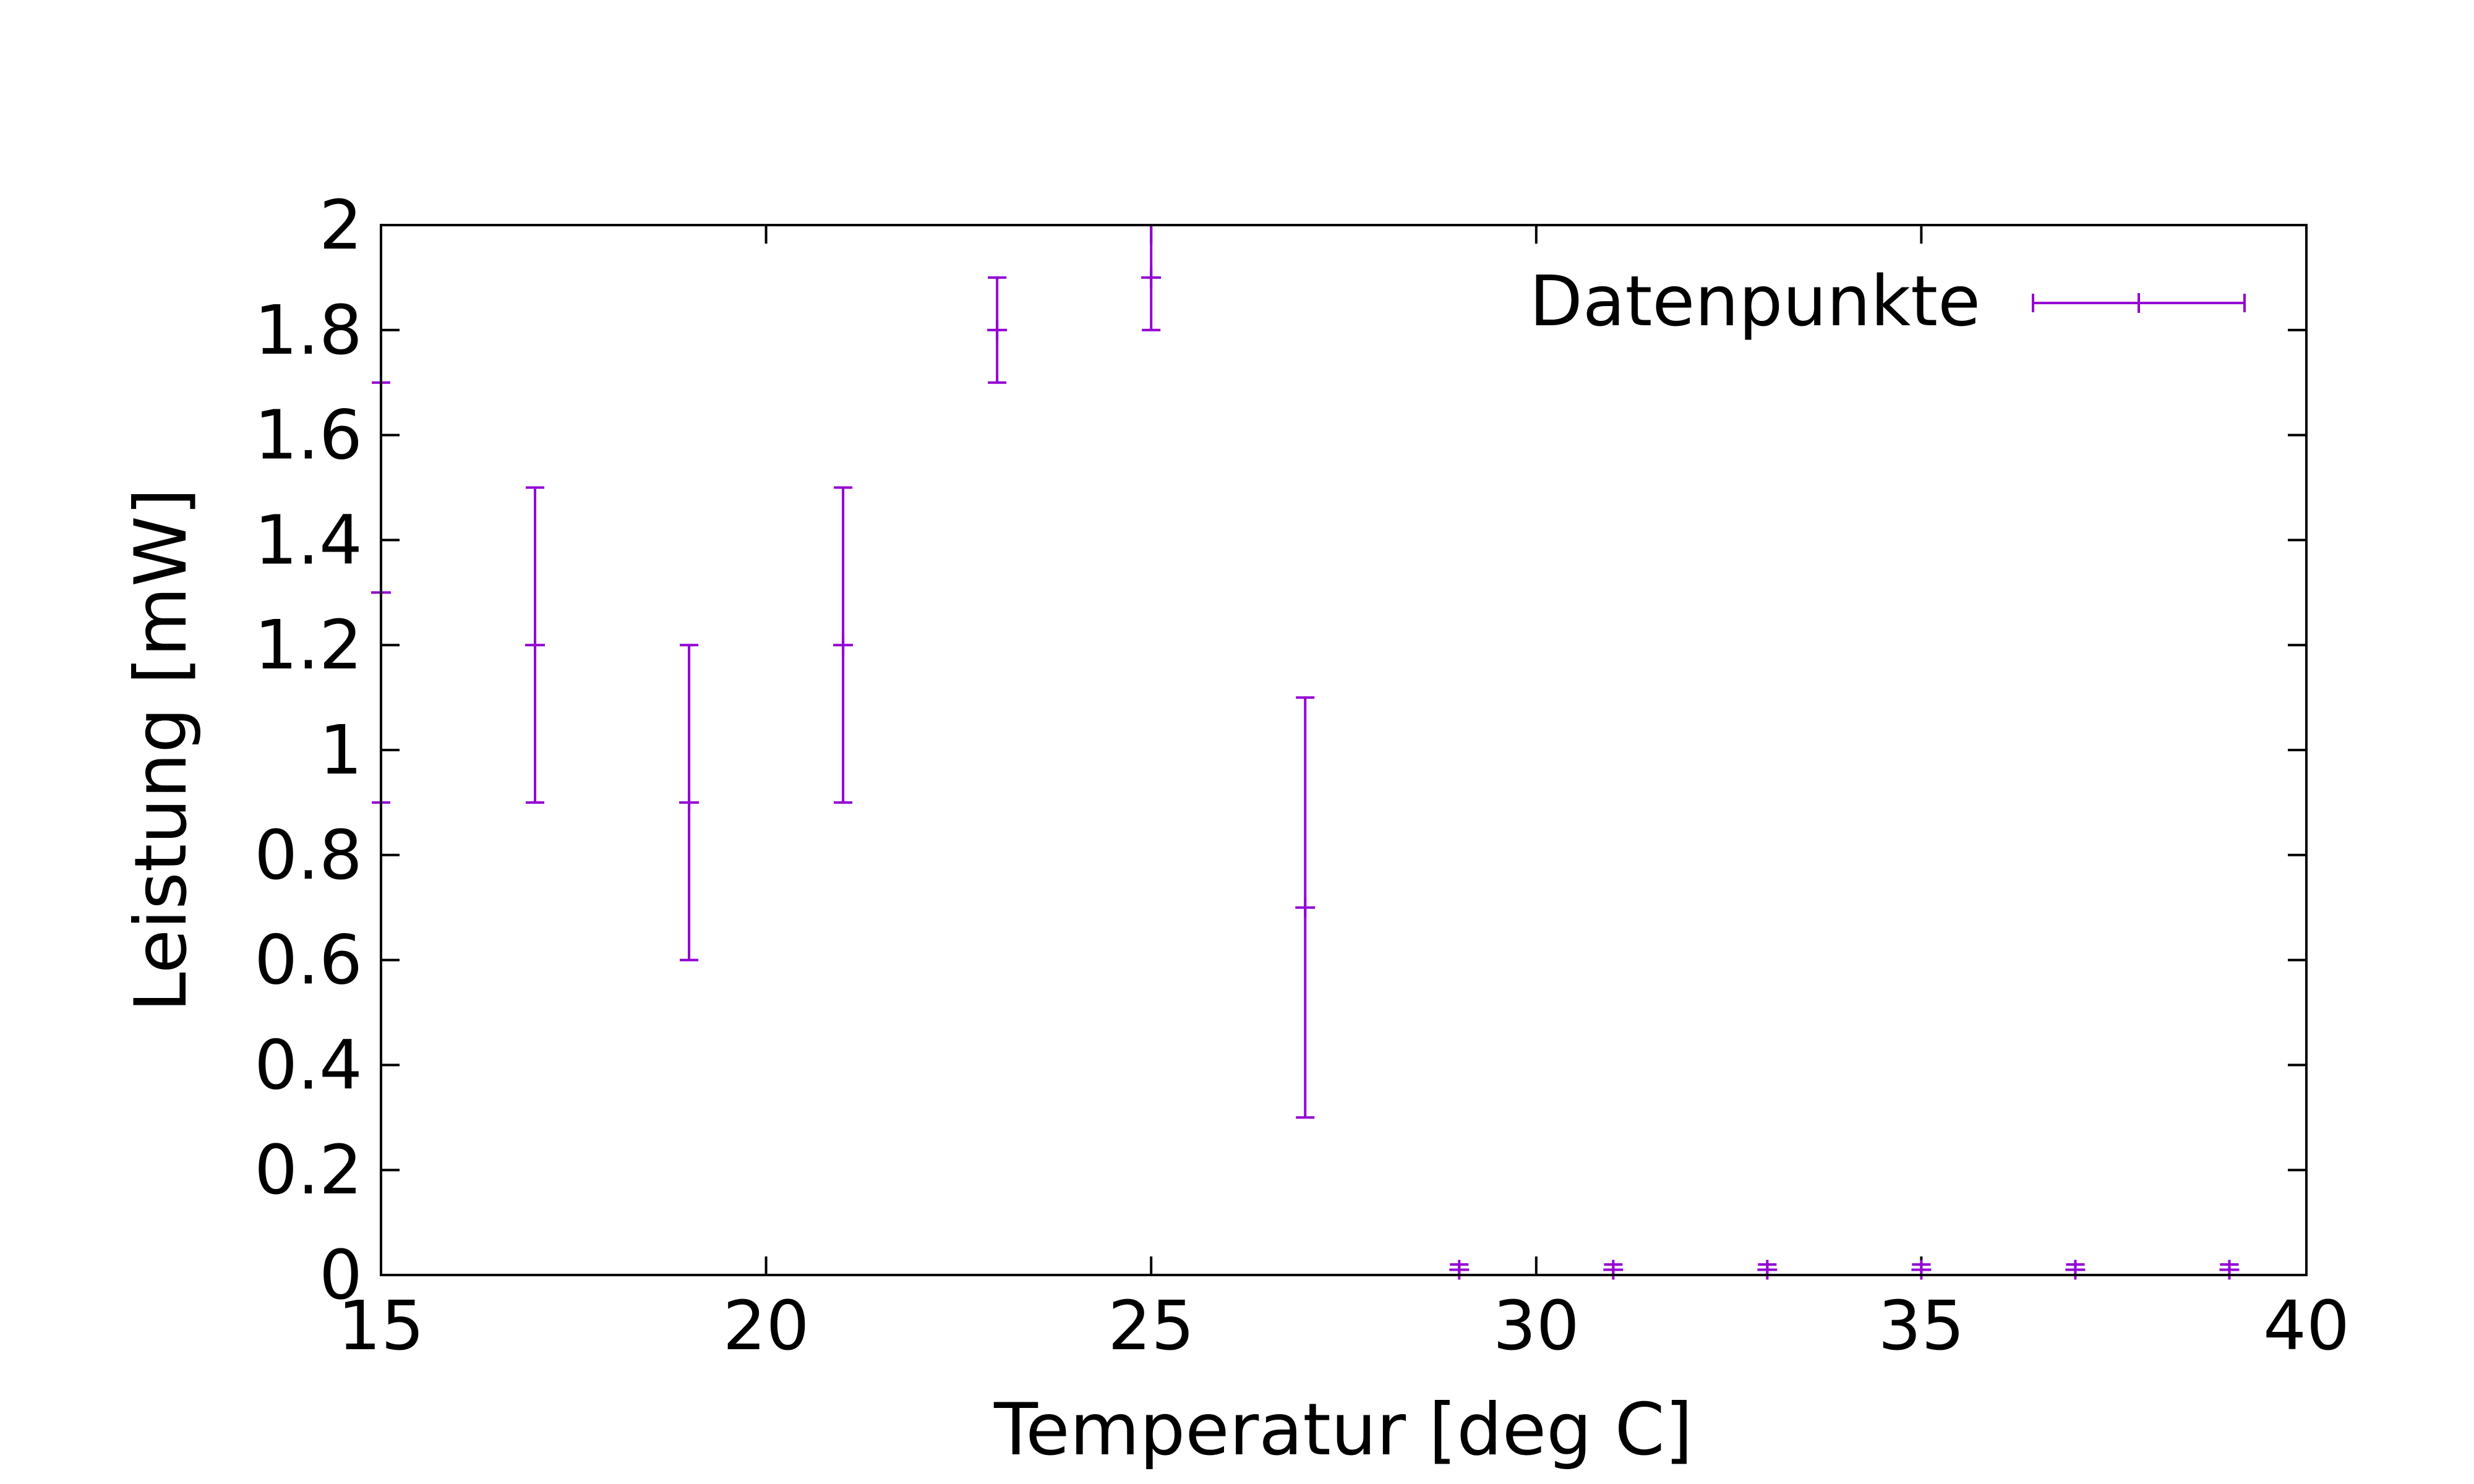 This screenshot has width=2474, height=1484. What do you see at coordinates (308, 1169) in the screenshot?
I see `y-tick-label: 0.2` at bounding box center [308, 1169].